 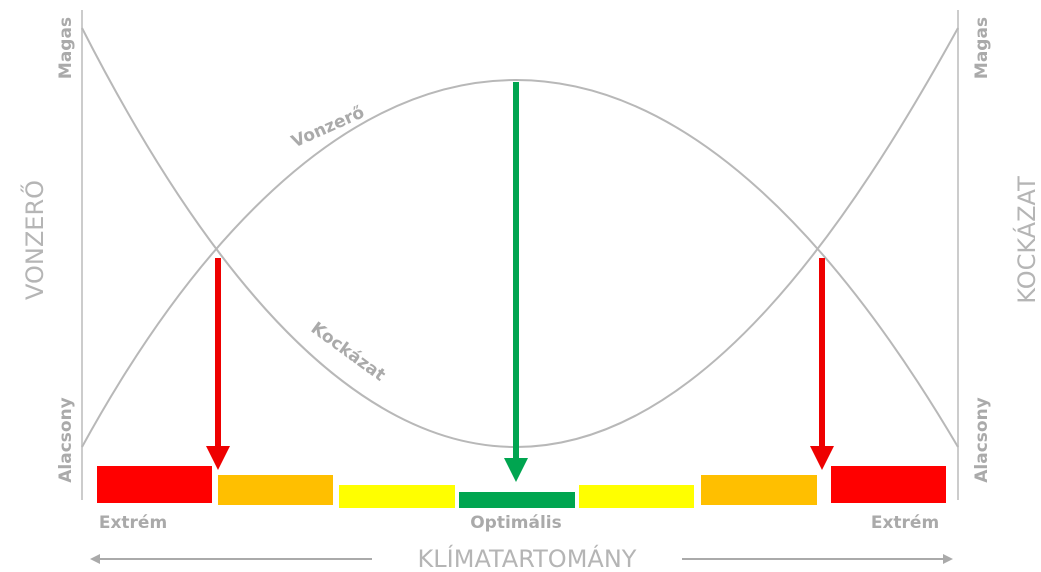 I want to click on risk-label: Kockázat, so click(x=348, y=351).